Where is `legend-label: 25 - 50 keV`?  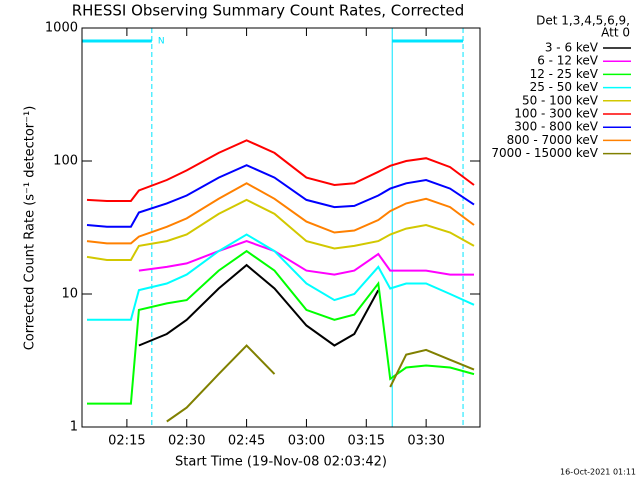 legend-label: 25 - 50 keV is located at coordinates (564, 87).